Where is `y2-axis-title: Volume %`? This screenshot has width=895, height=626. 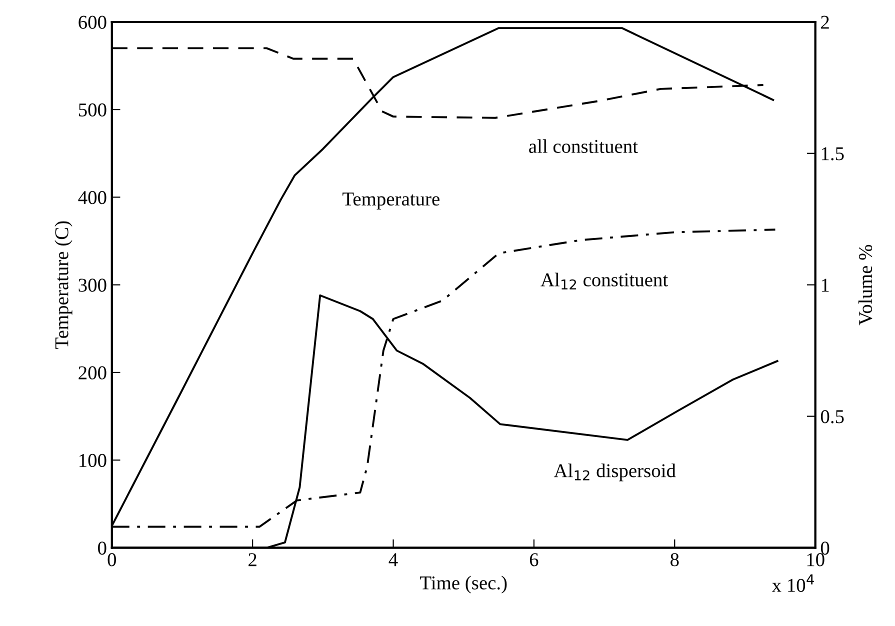
y2-axis-title: Volume % is located at coordinates (865, 285).